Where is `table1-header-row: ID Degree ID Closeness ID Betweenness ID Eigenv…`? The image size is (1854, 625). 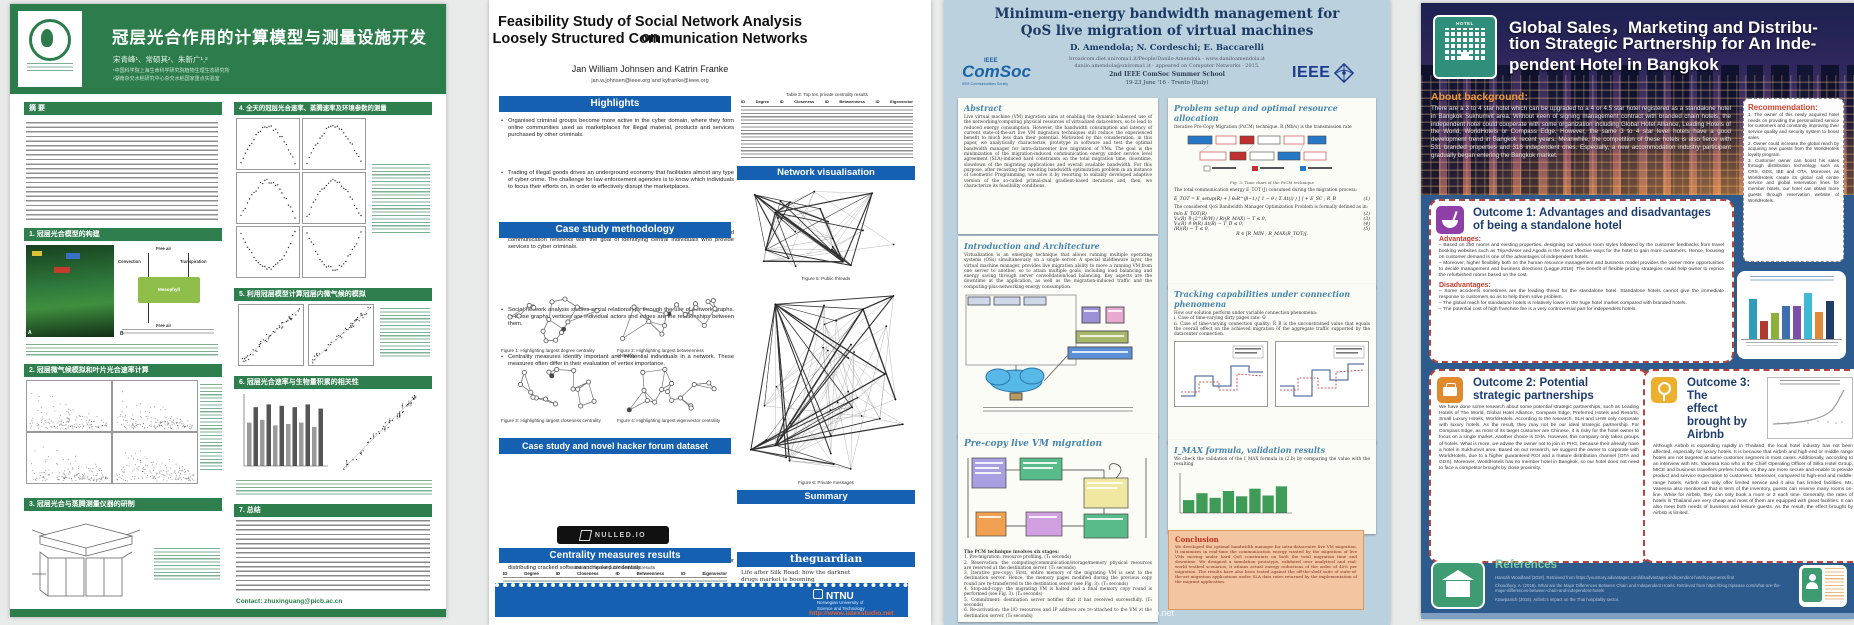 table1-header-row: ID Degree ID Closeness ID Betweenness ID Eigenv… is located at coordinates (615, 573).